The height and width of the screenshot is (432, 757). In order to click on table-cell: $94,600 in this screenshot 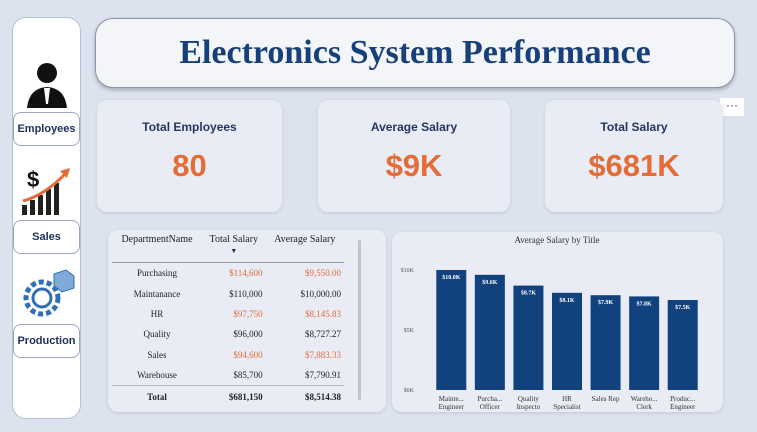, I will do `click(248, 354)`.